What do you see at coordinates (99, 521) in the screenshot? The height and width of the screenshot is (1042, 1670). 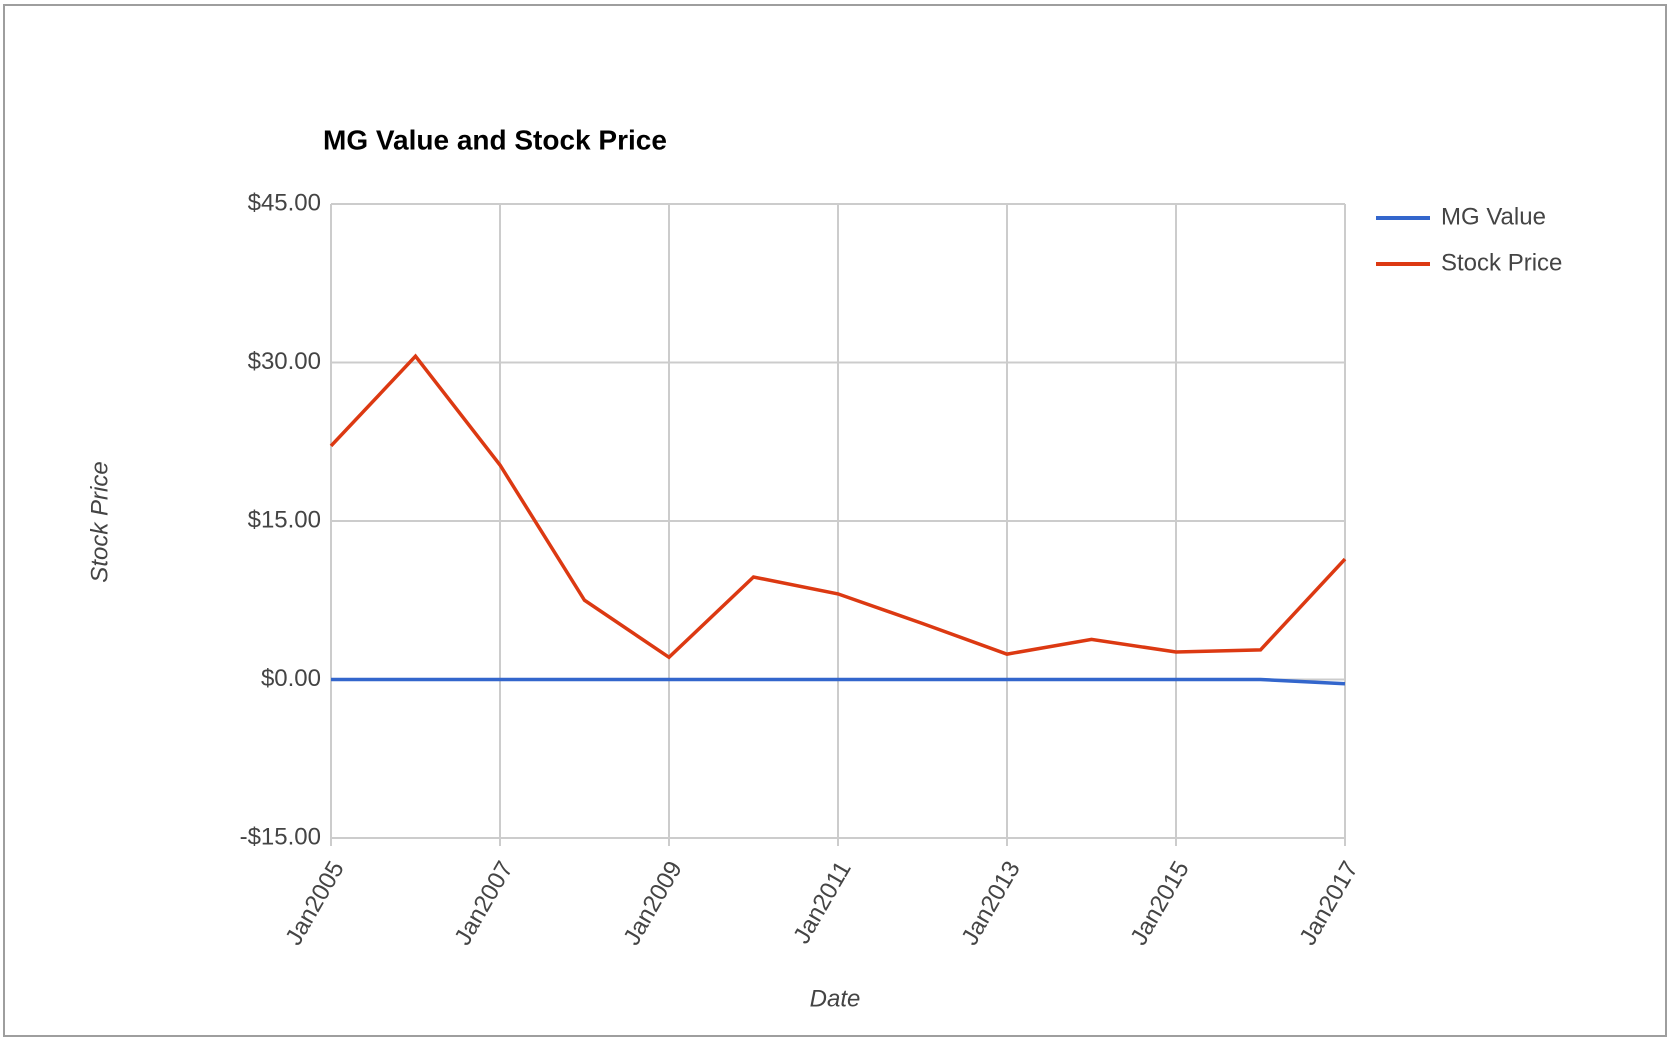 I see `y-axis-title: Stock Price` at bounding box center [99, 521].